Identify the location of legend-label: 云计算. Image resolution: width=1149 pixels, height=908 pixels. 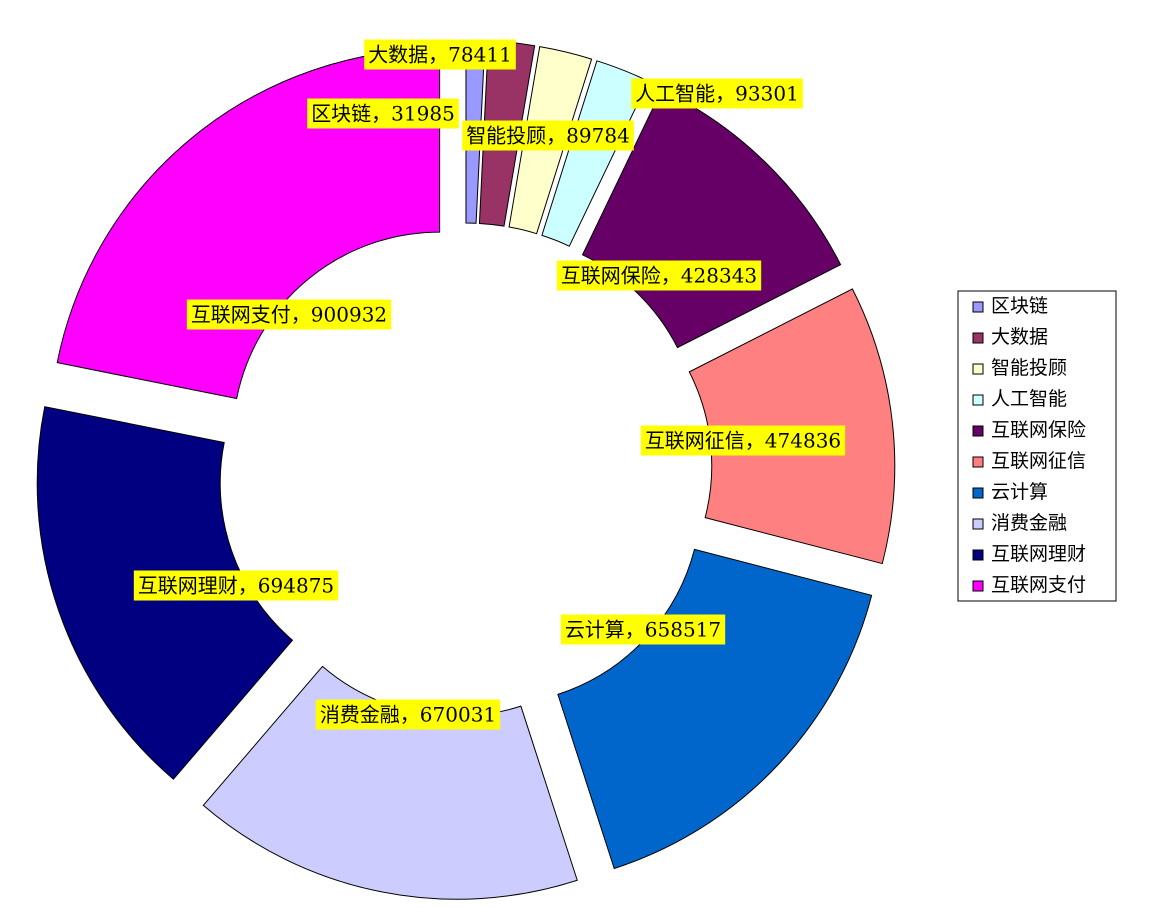
(1019, 492).